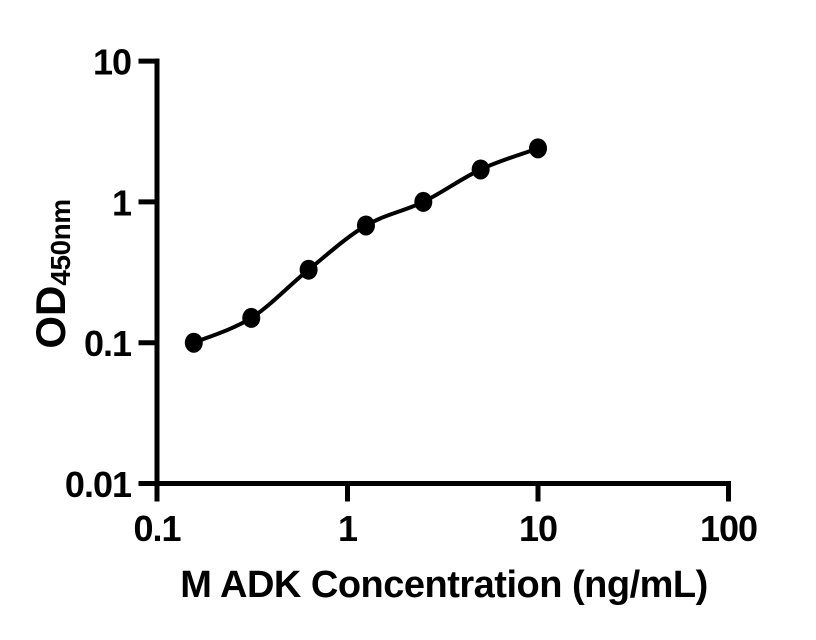 This screenshot has width=816, height=640. Describe the element at coordinates (112, 62) in the screenshot. I see `y-tick-label: 10` at that location.